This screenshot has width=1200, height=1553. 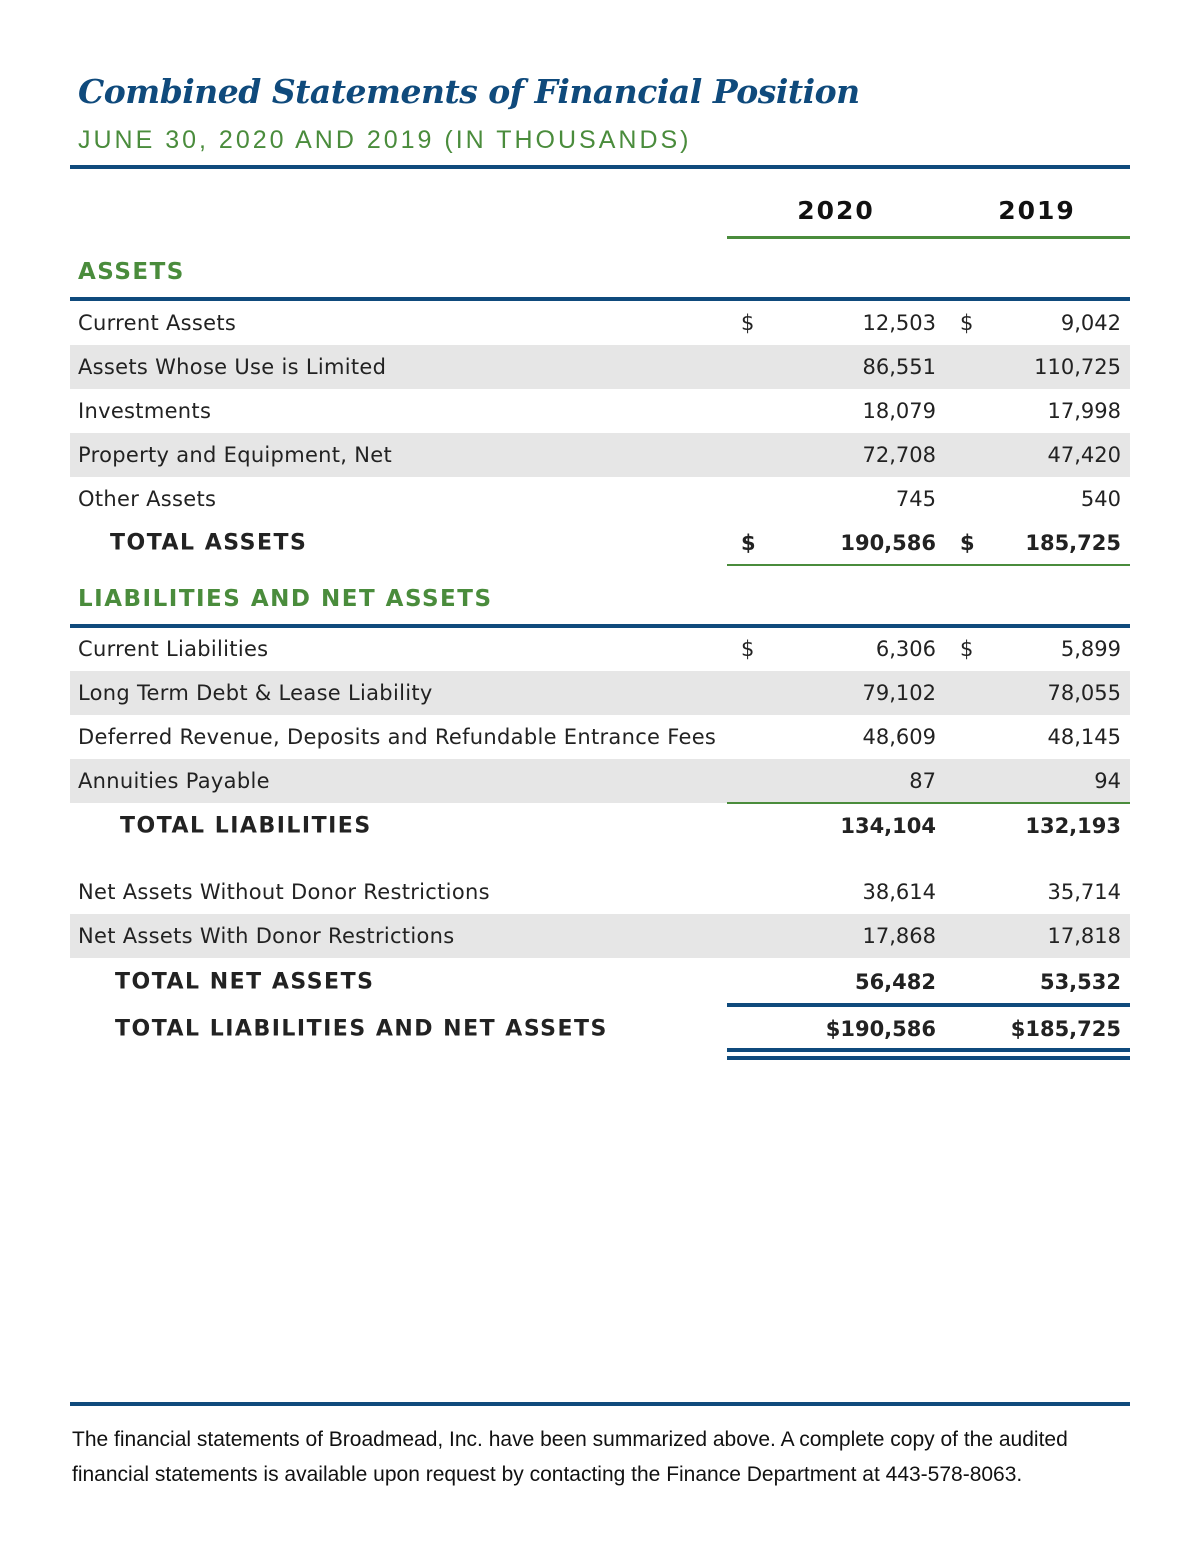 What do you see at coordinates (600, 649) in the screenshot?
I see `table-row: Current Liabilities $6,306 $5,899` at bounding box center [600, 649].